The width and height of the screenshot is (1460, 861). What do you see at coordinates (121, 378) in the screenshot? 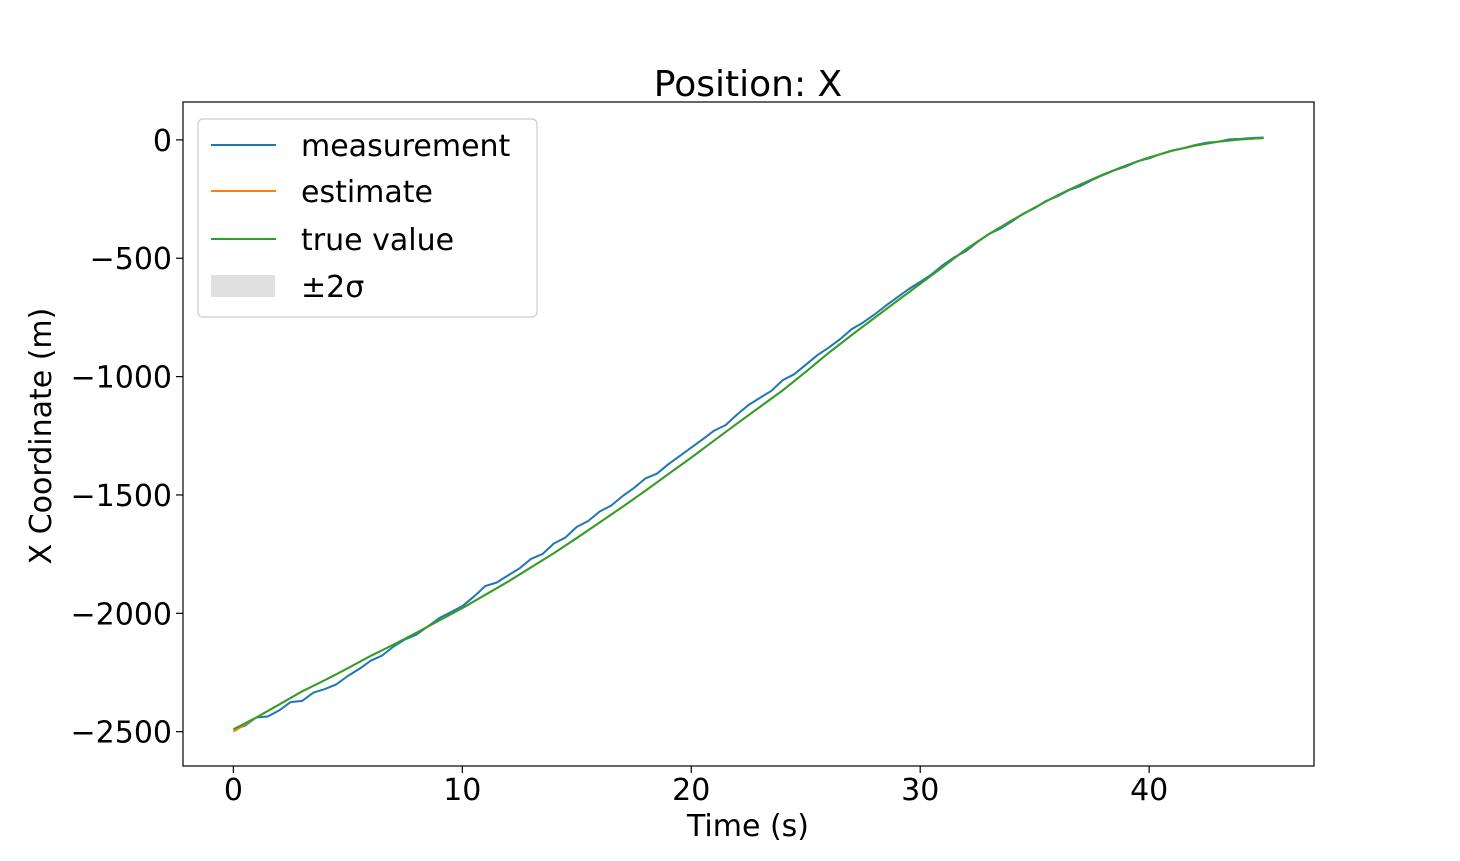
I see `y-tick-label: −1000` at bounding box center [121, 378].